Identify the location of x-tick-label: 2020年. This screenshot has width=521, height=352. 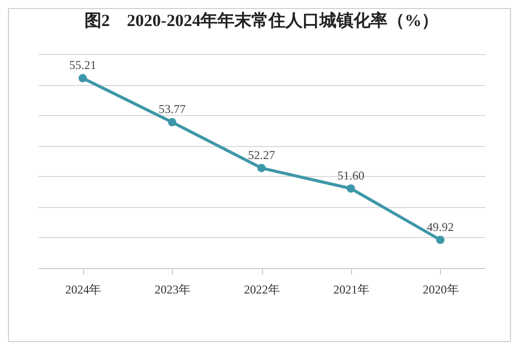
(440, 289).